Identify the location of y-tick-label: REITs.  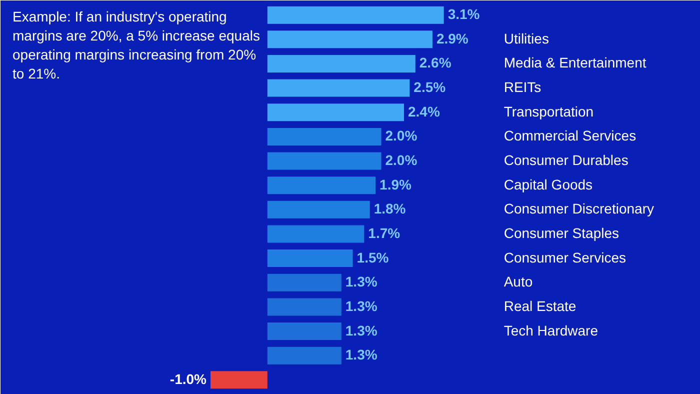
(523, 87).